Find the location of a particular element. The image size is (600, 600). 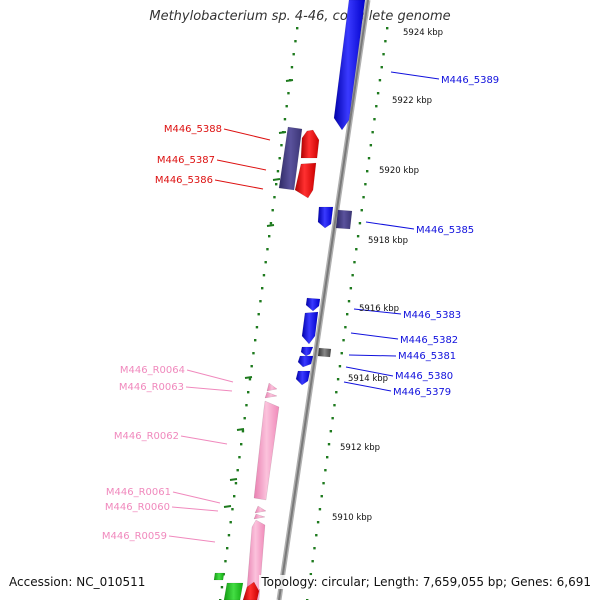

gene-bottom-green is located at coordinates (233, 591).